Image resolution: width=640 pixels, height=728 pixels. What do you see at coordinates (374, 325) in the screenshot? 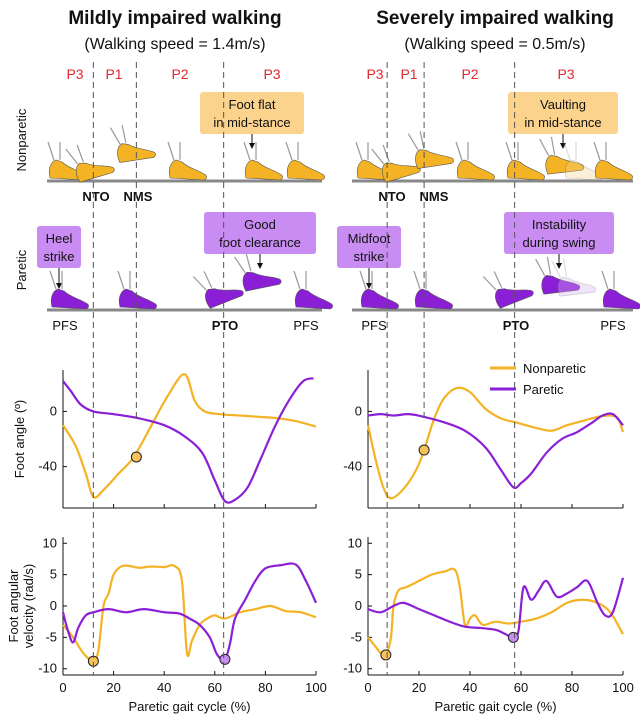
I see `right-event-pfs-start: PFS` at bounding box center [374, 325].